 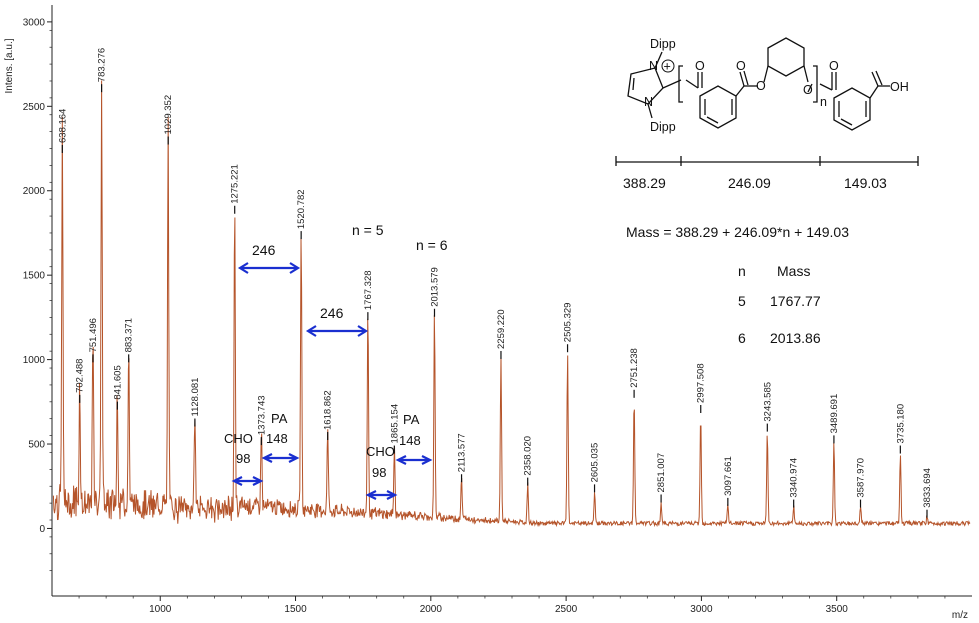 What do you see at coordinates (34, 276) in the screenshot?
I see `y-tick-label: 1500` at bounding box center [34, 276].